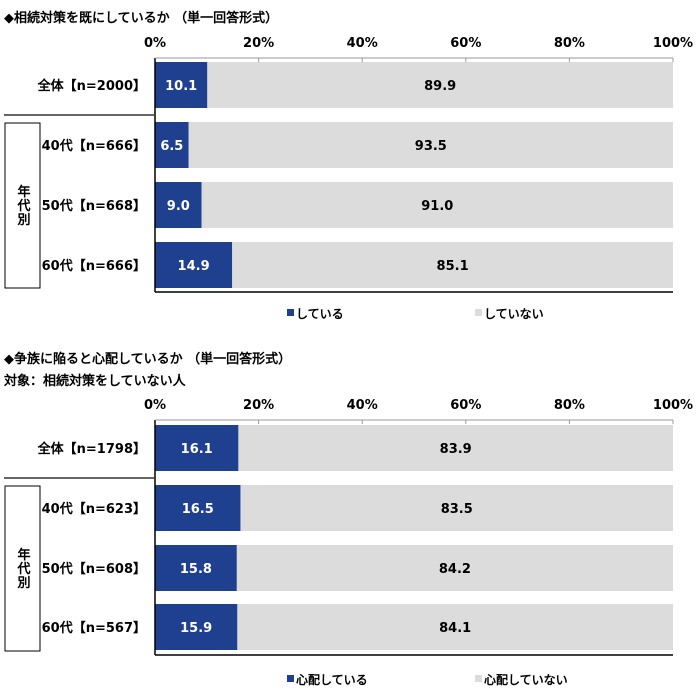 The width and height of the screenshot is (700, 699). I want to click on data-label: 6.5, so click(171, 146).